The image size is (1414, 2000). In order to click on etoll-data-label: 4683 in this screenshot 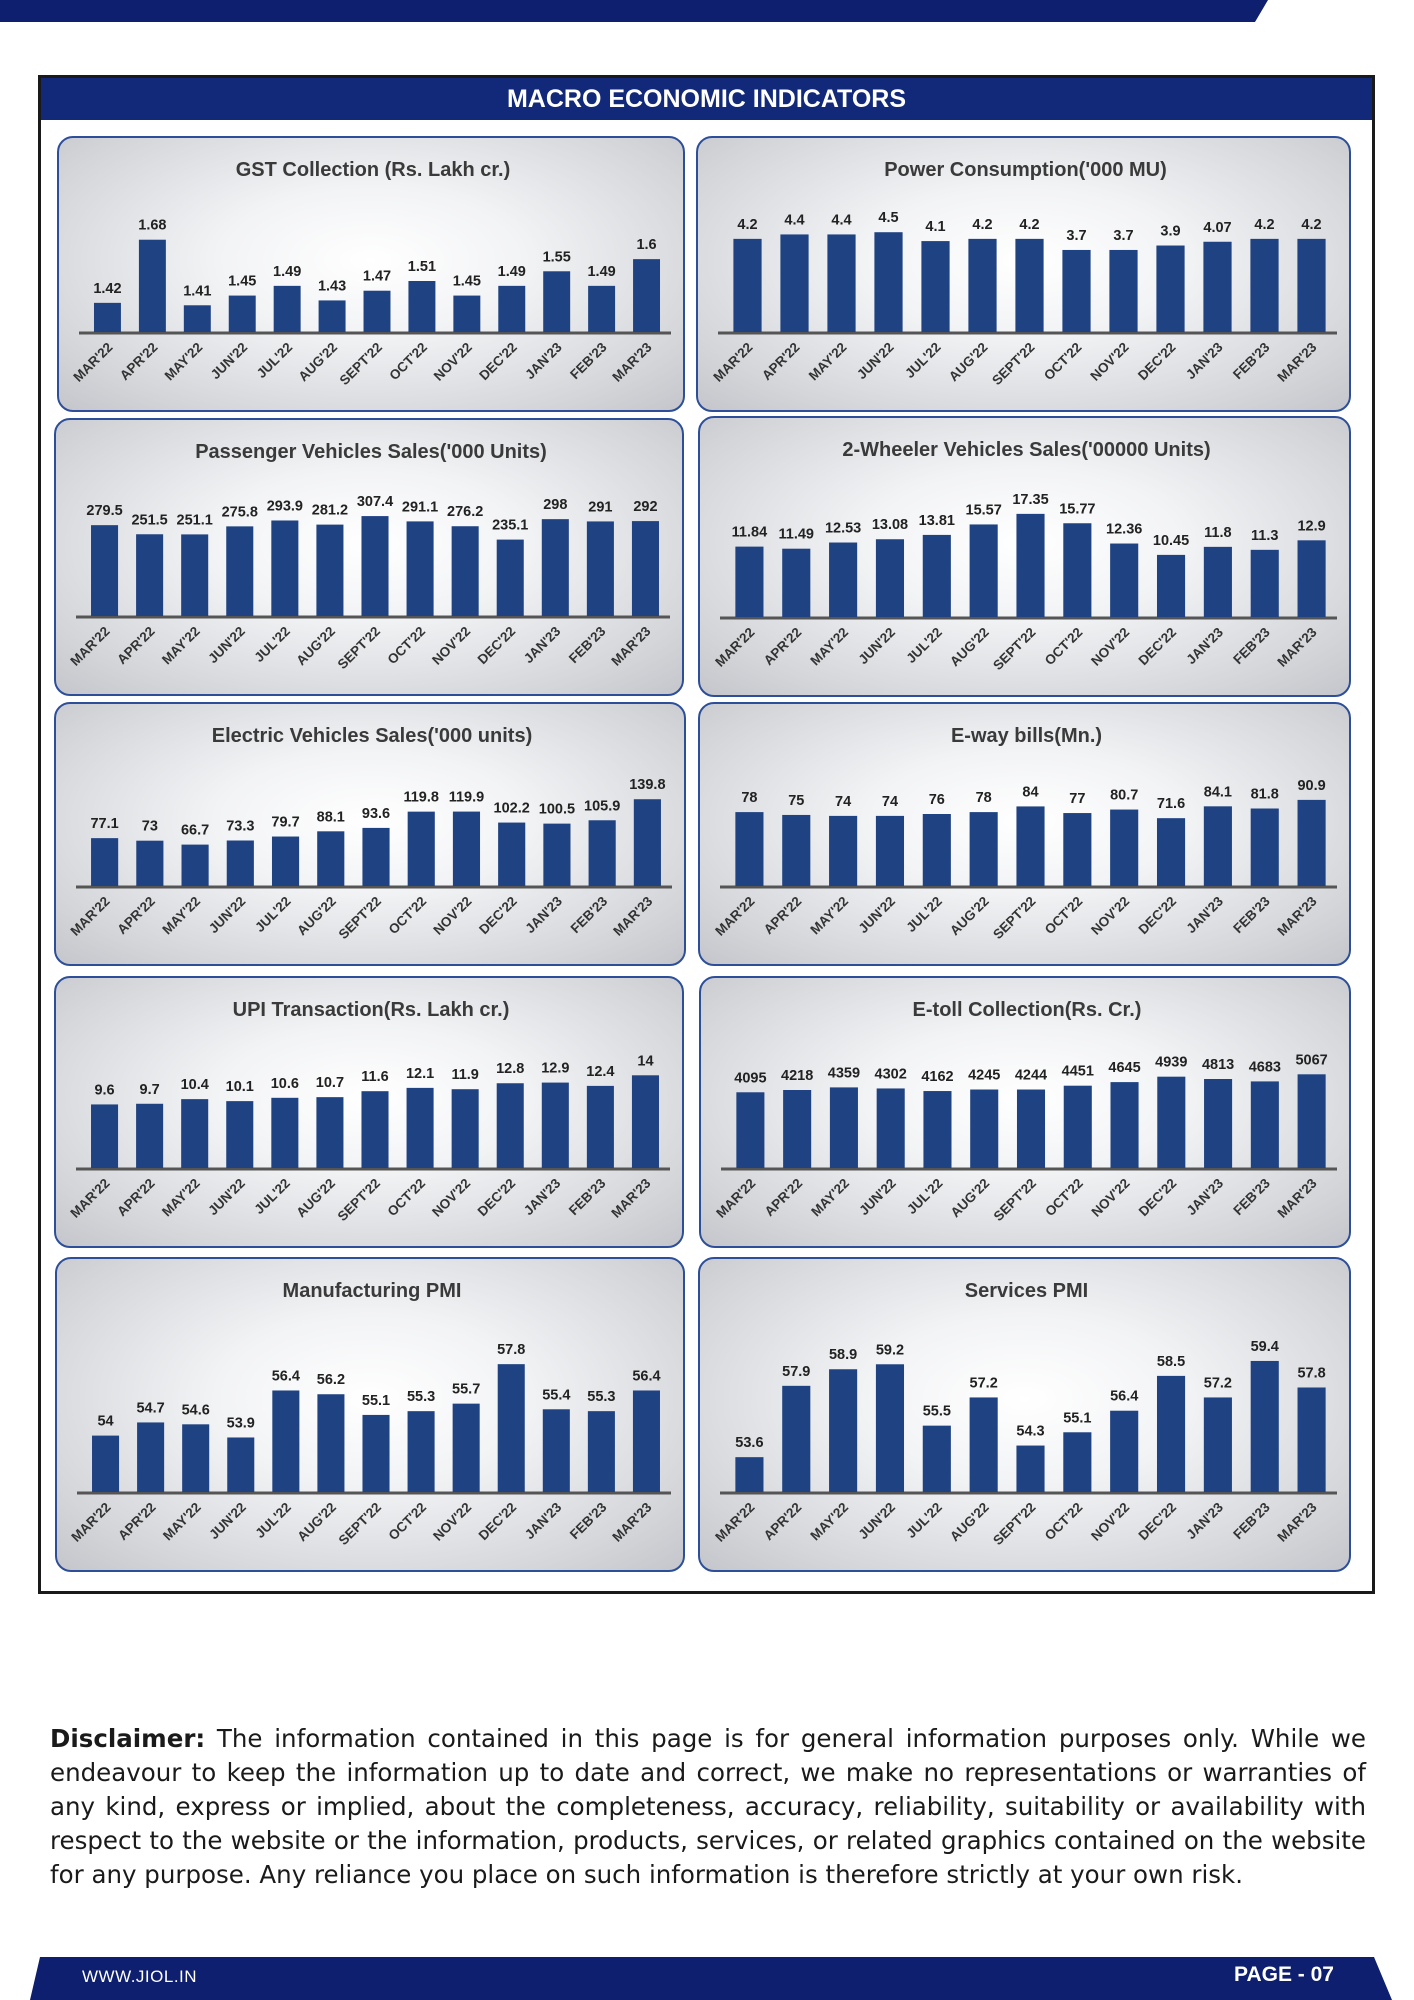, I will do `click(1265, 1067)`.